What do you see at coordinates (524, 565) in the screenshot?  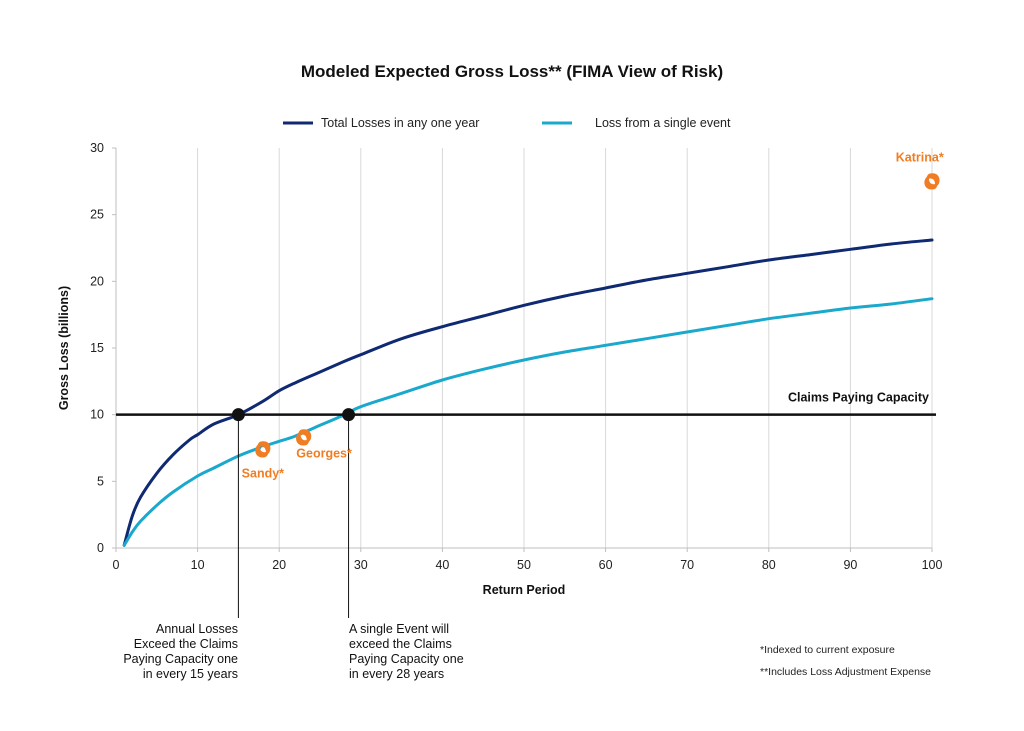 I see `x-tick-label: 50` at bounding box center [524, 565].